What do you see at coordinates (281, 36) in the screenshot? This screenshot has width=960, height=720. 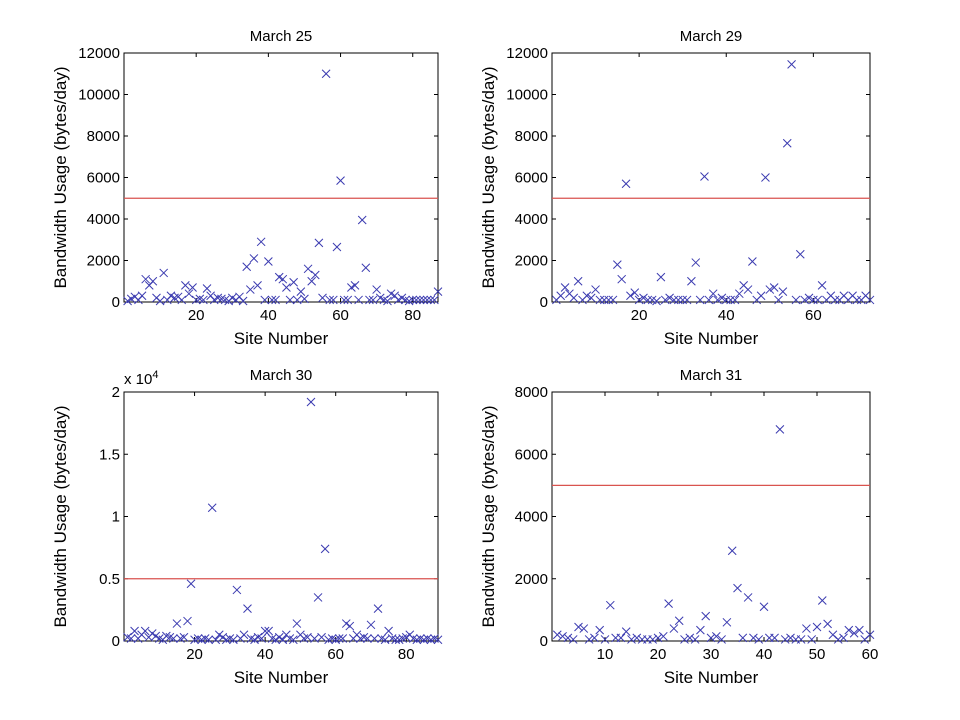 I see `chart-title: March 25` at bounding box center [281, 36].